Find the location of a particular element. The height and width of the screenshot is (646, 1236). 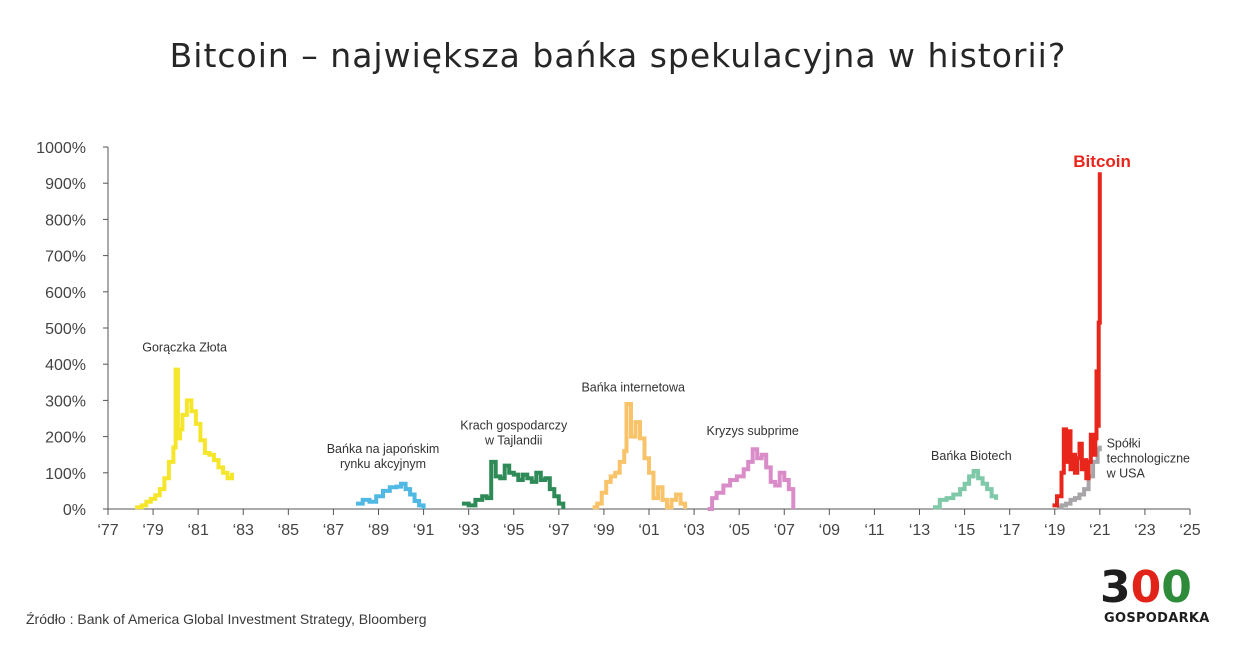

x-tick-label: ‘25 is located at coordinates (1189, 530).